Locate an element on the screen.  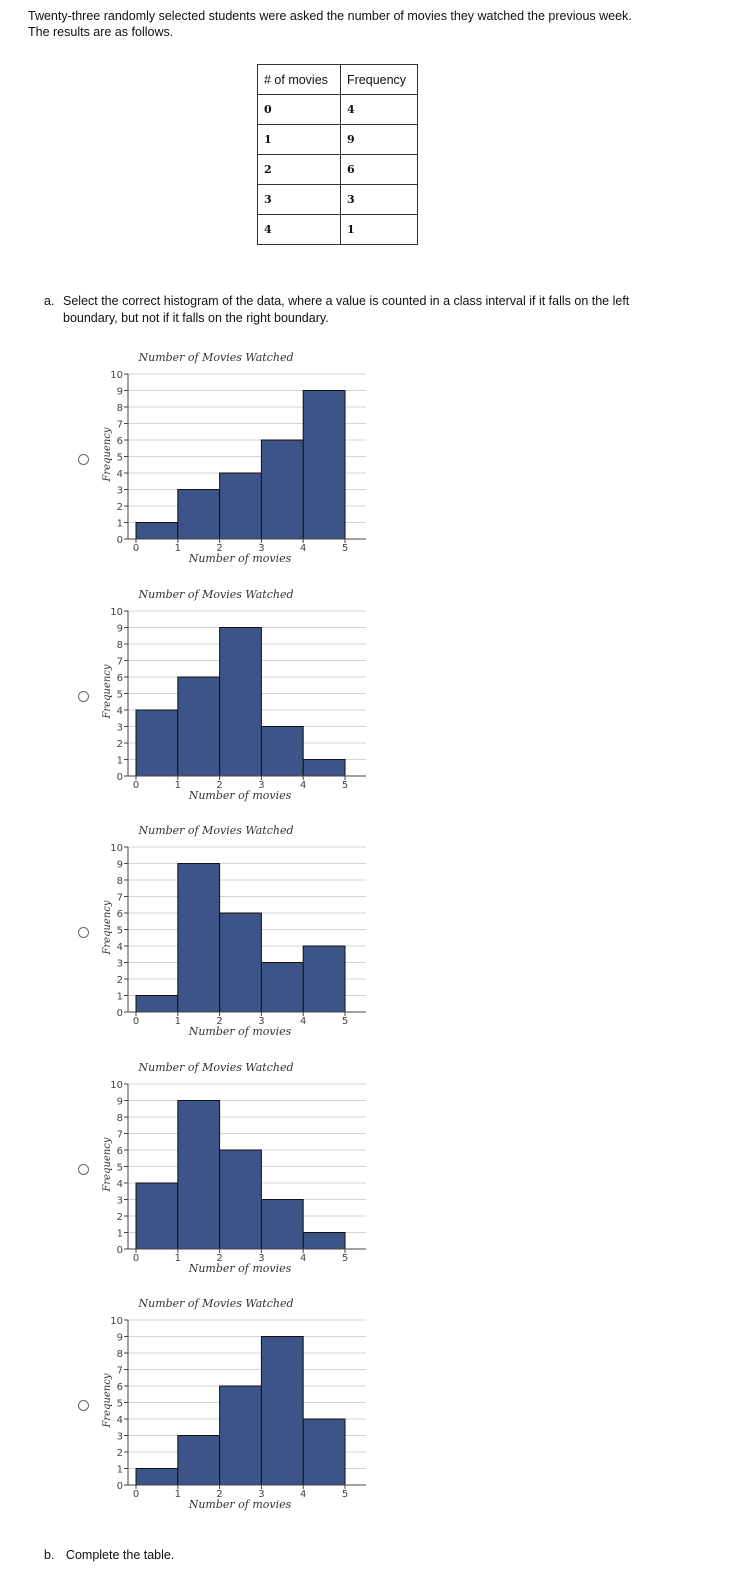
x-tick-label: 4 is located at coordinates (303, 548).